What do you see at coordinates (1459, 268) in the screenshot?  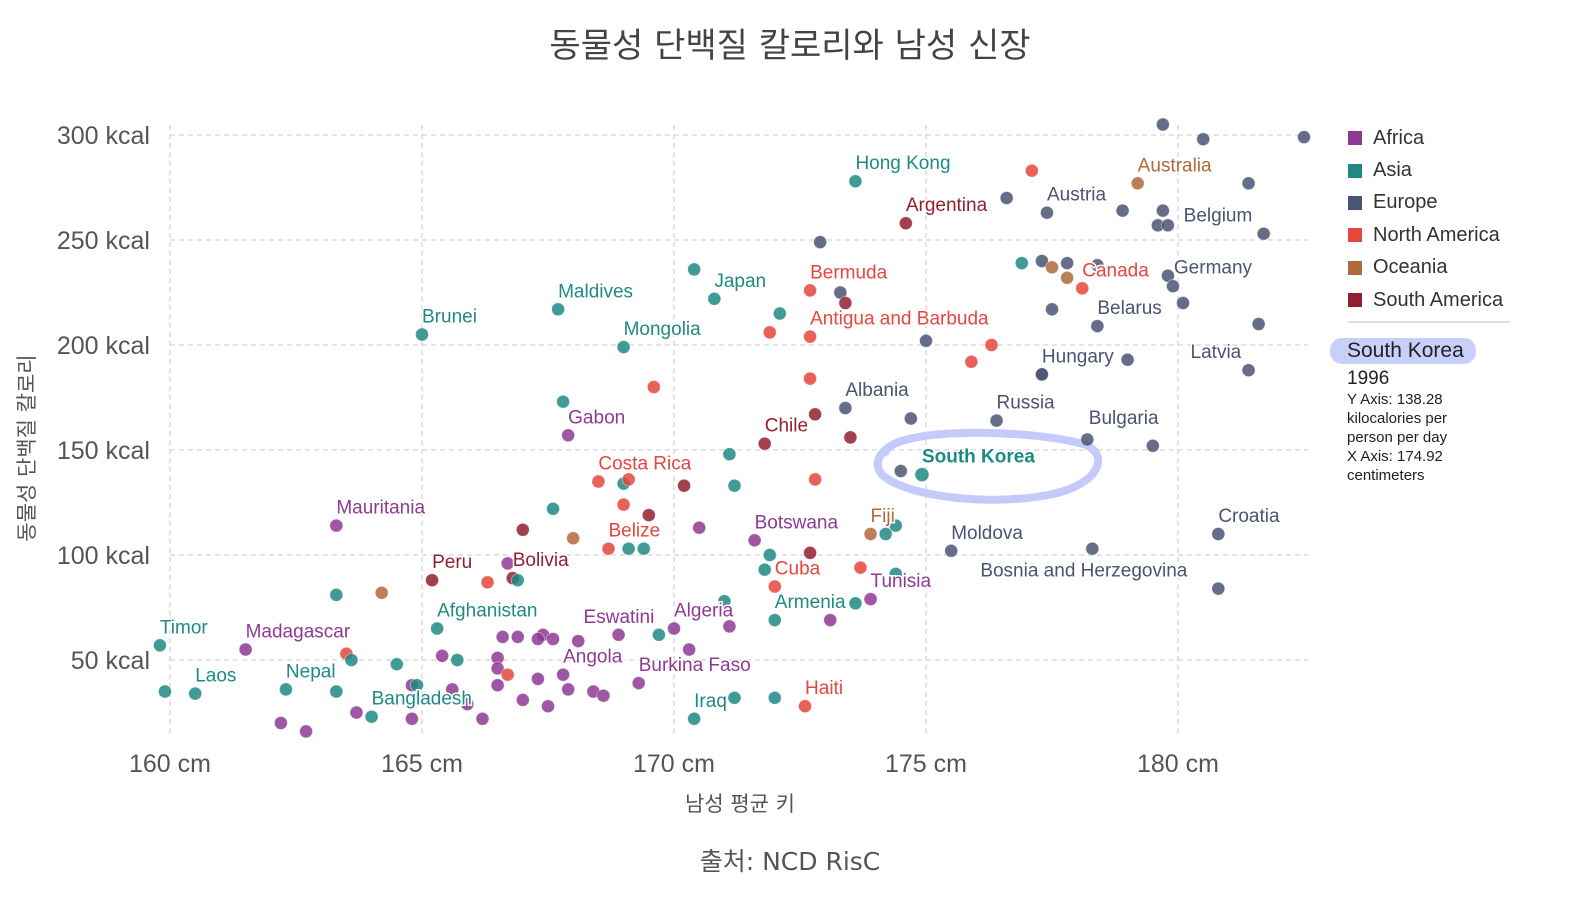 I see `legend-item-oceania: Oceania` at bounding box center [1459, 268].